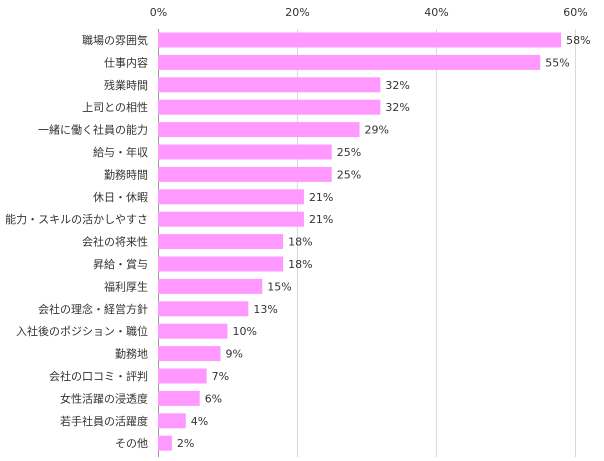 This screenshot has width=604, height=461. What do you see at coordinates (115, 107) in the screenshot?
I see `category-label: 上司との相性` at bounding box center [115, 107].